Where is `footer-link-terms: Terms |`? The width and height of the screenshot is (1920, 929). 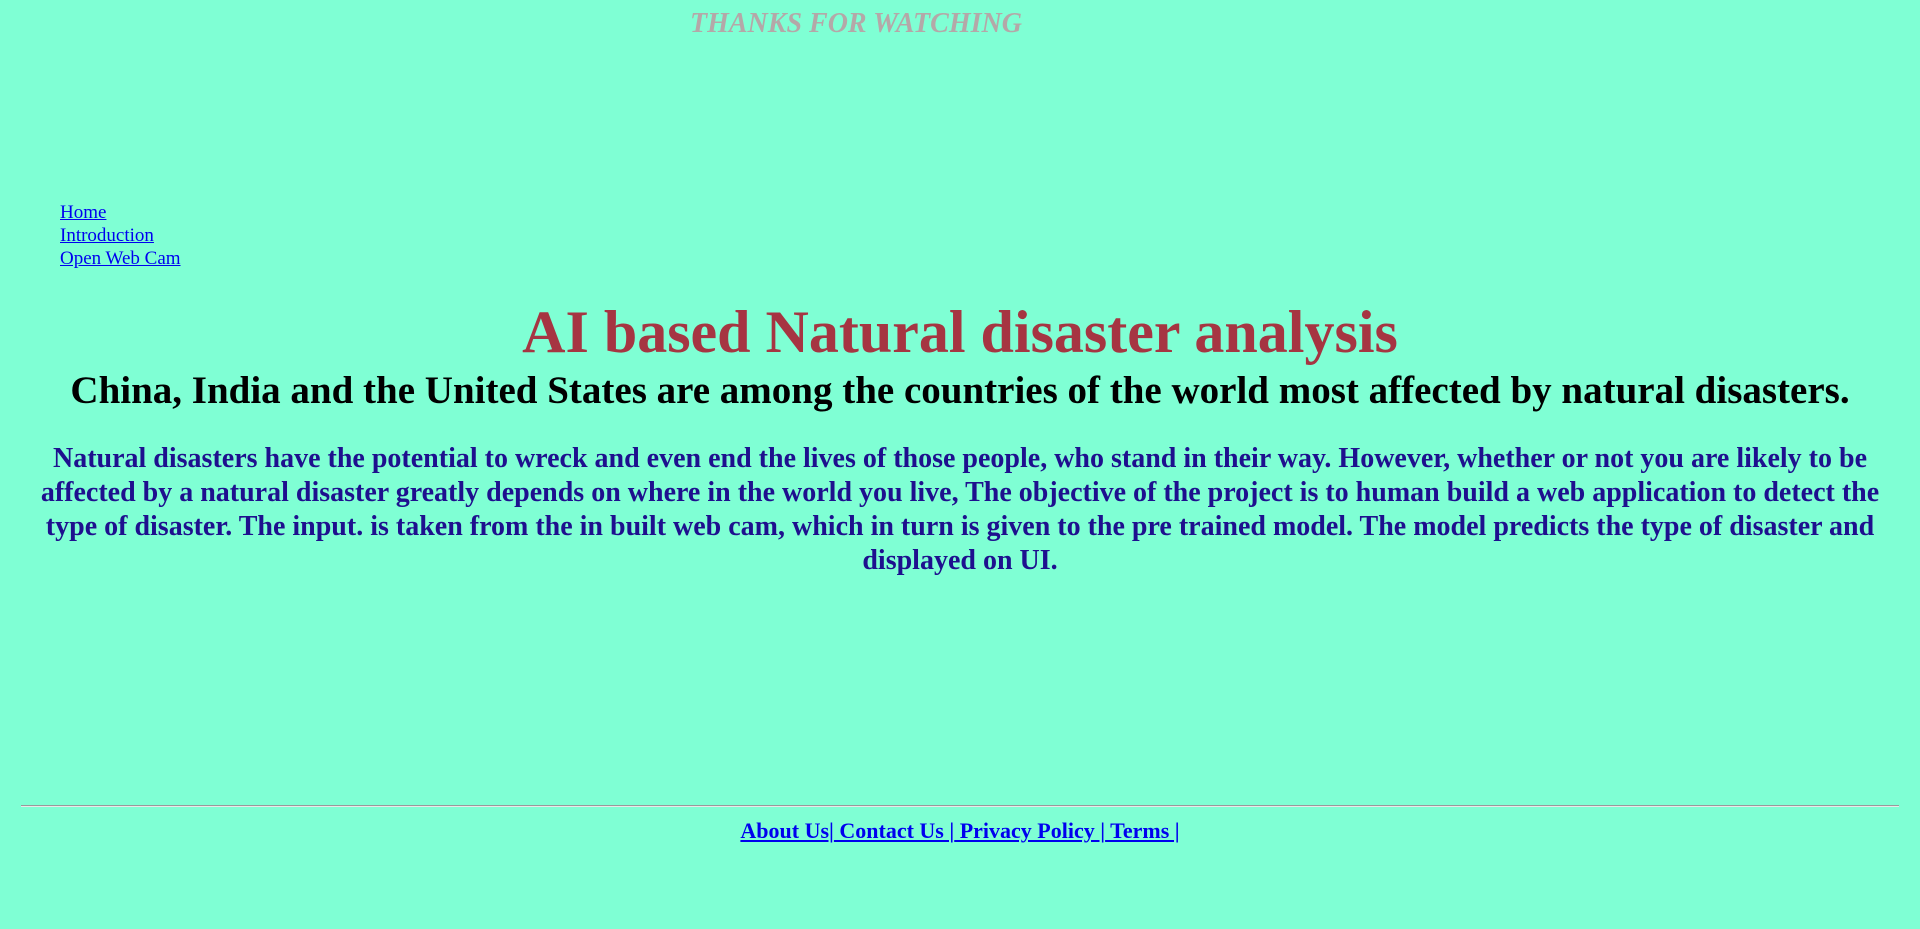
footer-link-terms: Terms | is located at coordinates (1142, 830).